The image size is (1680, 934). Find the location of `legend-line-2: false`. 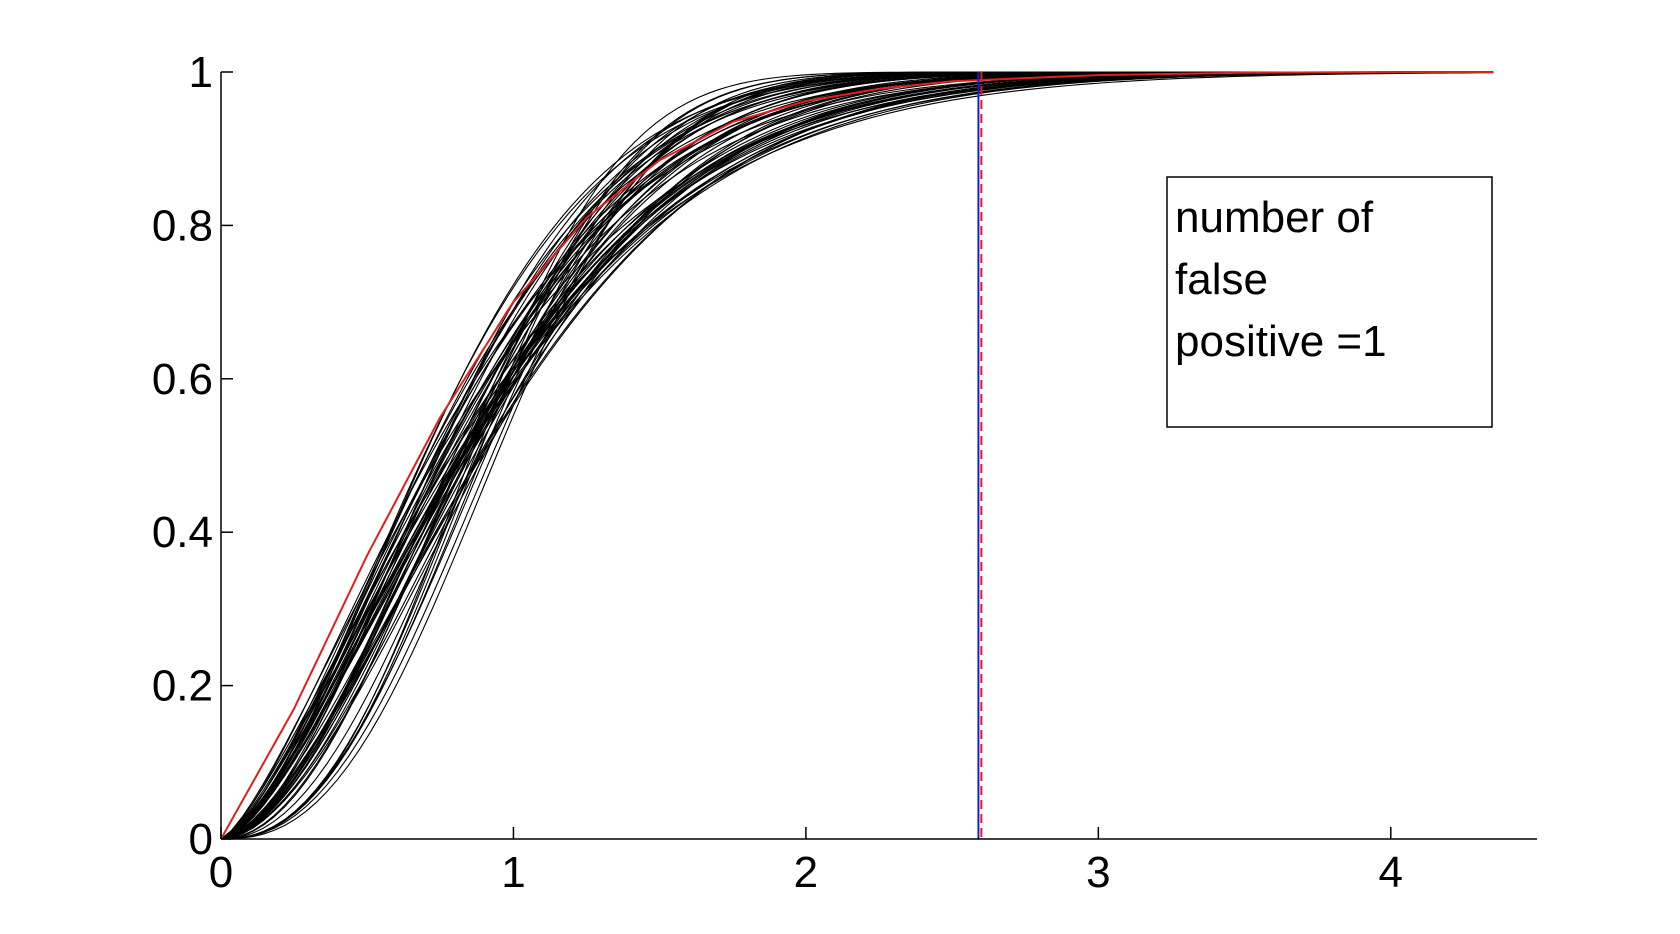

legend-line-2: false is located at coordinates (1221, 279).